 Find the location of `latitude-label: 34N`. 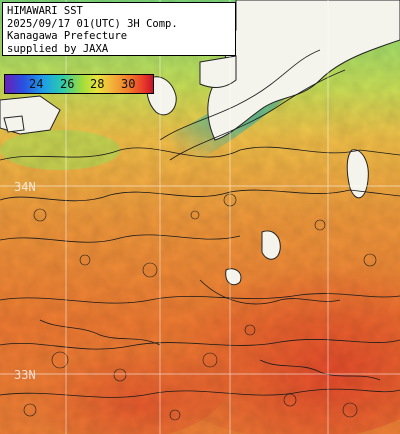

latitude-label: 34N is located at coordinates (25, 187).